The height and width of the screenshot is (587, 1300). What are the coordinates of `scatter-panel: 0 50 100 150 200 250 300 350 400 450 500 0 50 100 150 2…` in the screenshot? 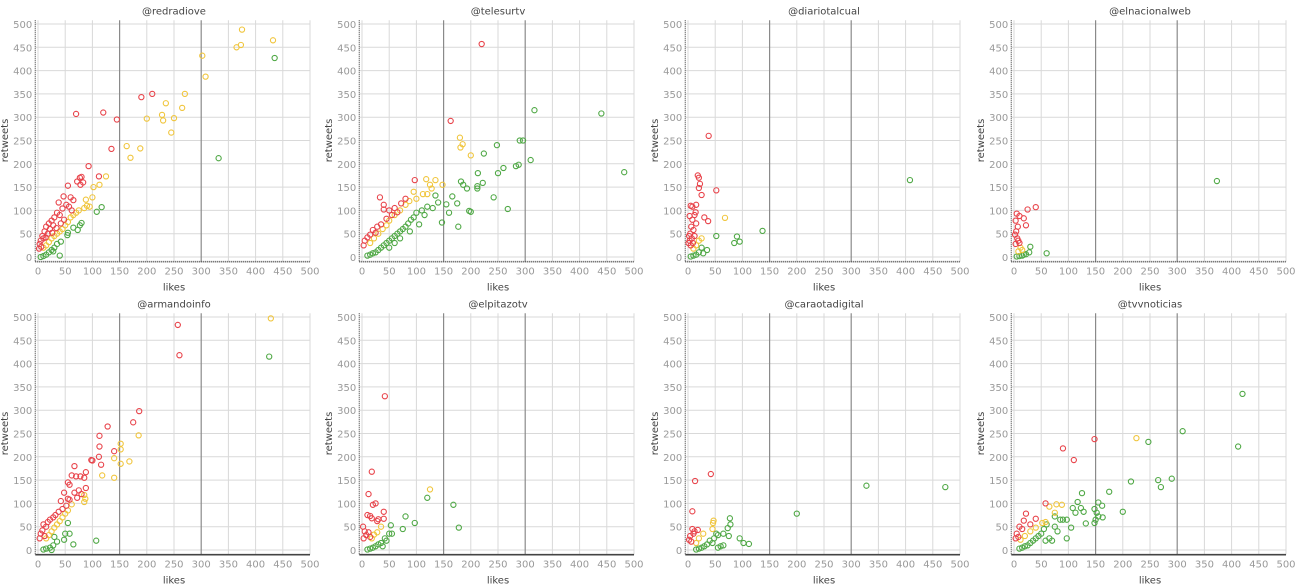 It's located at (1136, 442).